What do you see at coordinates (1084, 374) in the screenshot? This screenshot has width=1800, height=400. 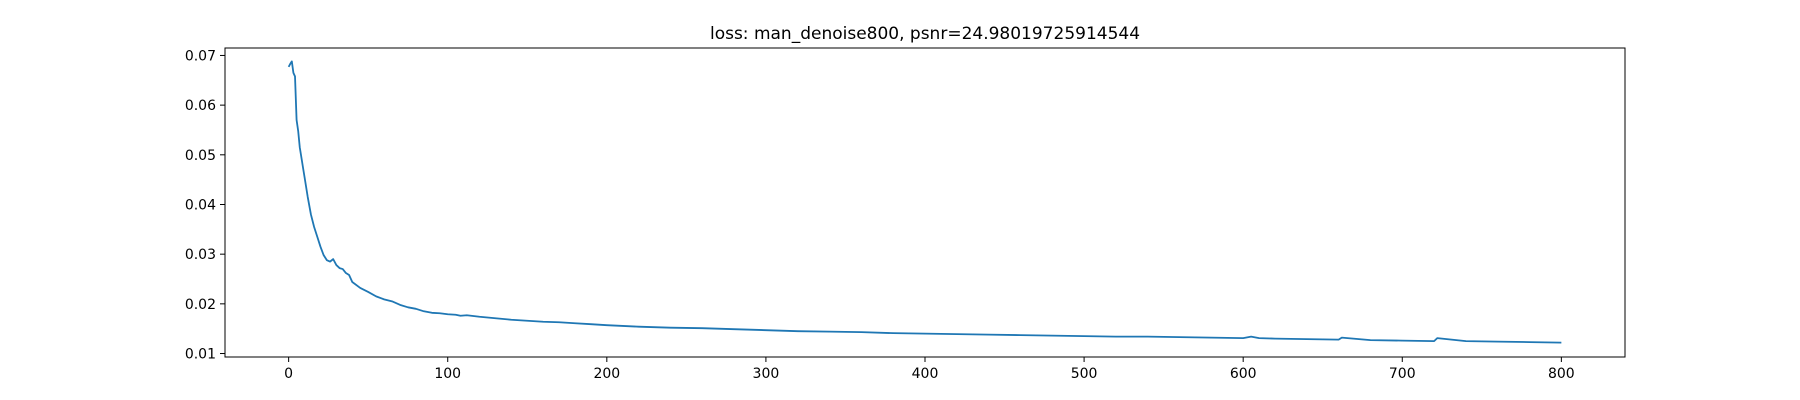 I see `x-tick-label: 500` at bounding box center [1084, 374].